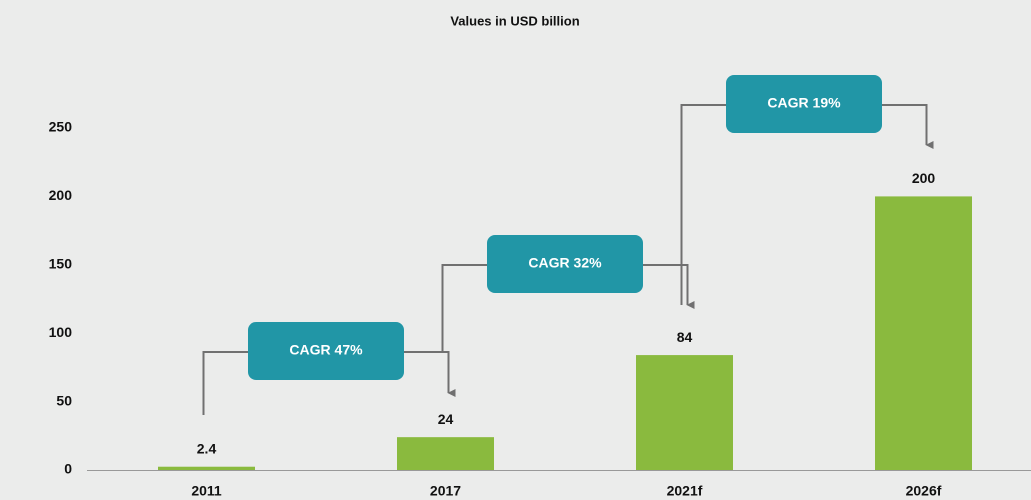 This screenshot has height=500, width=1031. Describe the element at coordinates (924, 491) in the screenshot. I see `x-tick-label: 2026f` at that location.